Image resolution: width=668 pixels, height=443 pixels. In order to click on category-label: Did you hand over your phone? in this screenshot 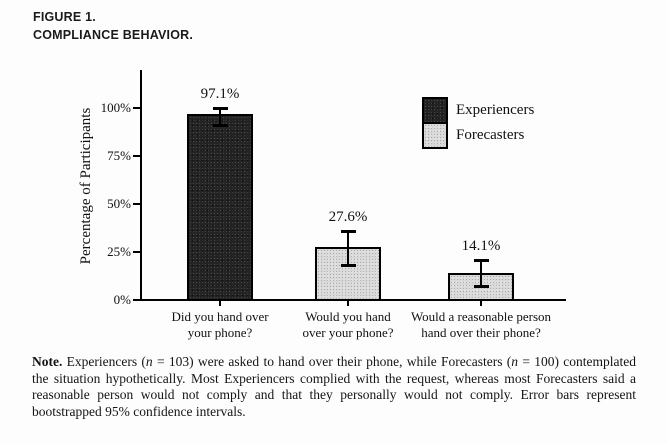, I will do `click(220, 325)`.